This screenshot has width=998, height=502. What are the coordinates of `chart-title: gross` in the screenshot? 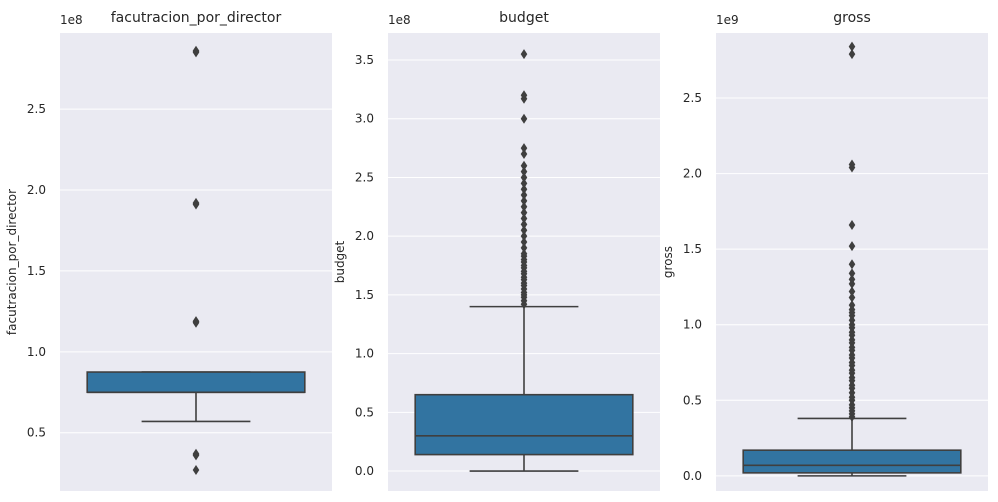 It's located at (852, 18).